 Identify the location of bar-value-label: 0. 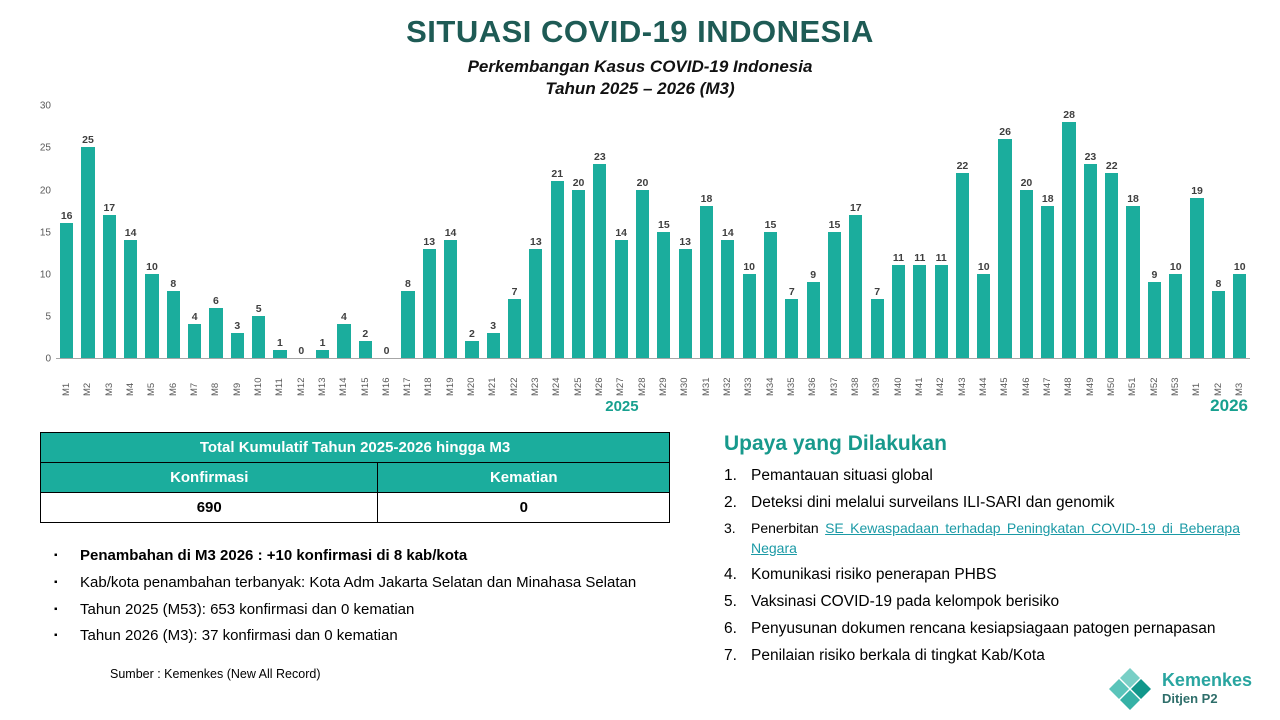
(301, 351).